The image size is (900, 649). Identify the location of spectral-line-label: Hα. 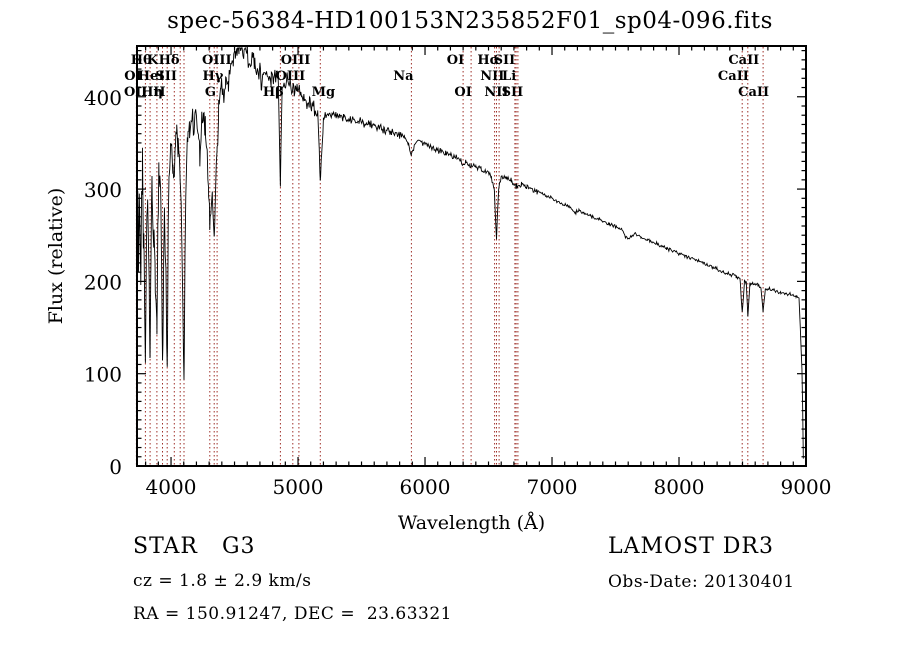
(488, 60).